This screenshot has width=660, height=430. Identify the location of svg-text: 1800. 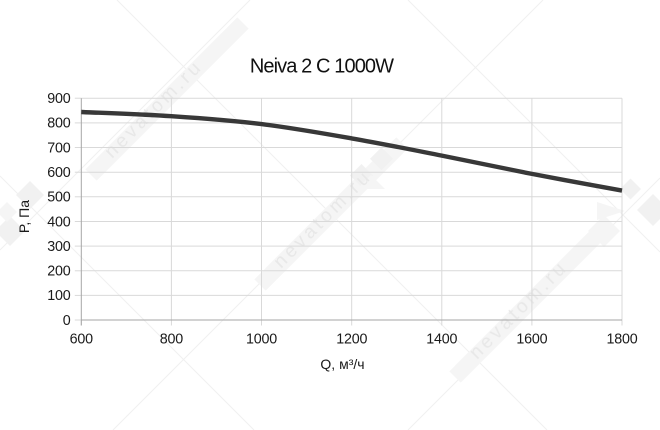
(621, 340).